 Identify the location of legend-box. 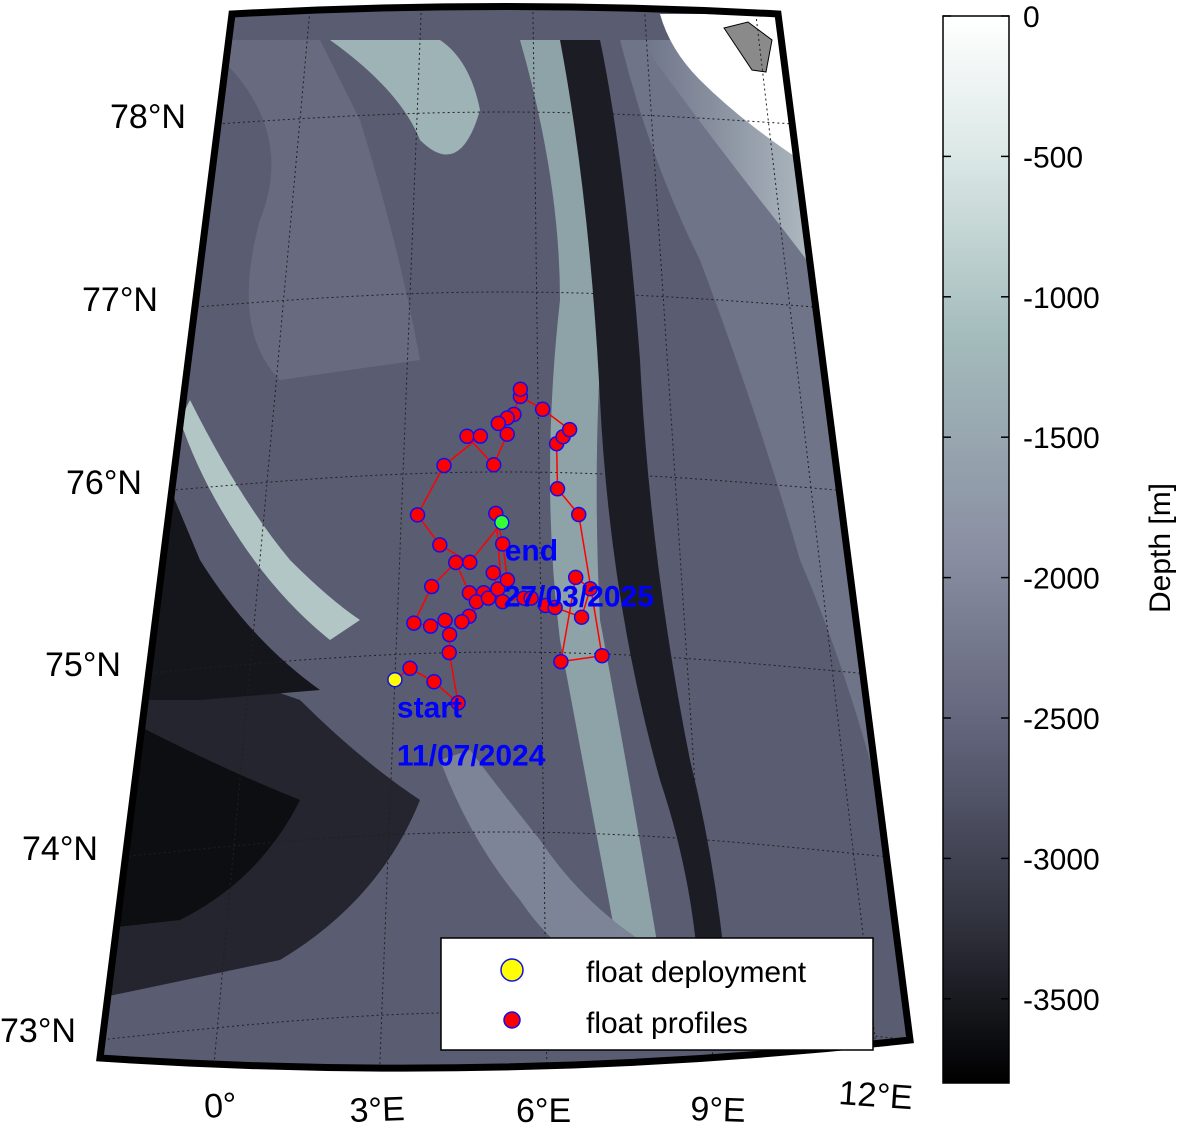
(657, 994).